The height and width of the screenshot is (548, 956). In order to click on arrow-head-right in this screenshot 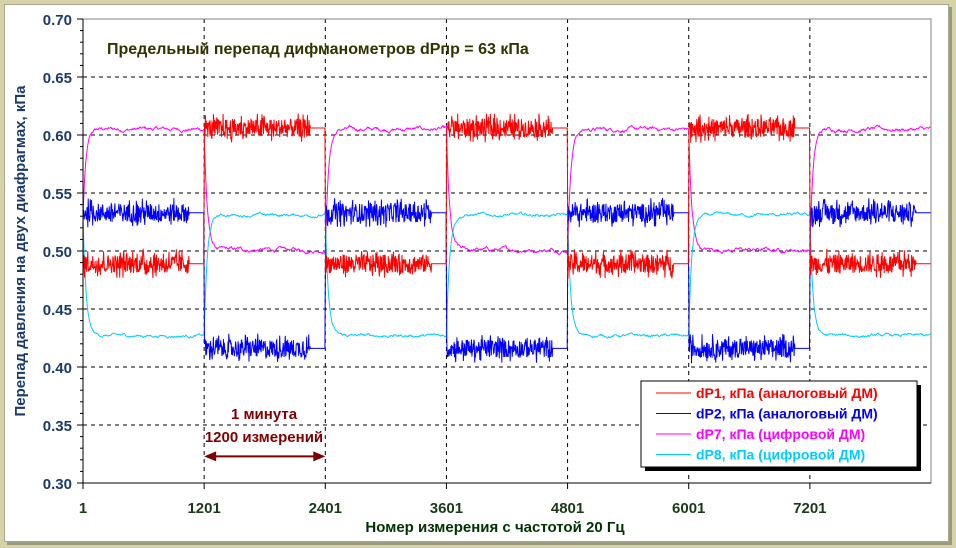, I will do `click(319, 456)`.